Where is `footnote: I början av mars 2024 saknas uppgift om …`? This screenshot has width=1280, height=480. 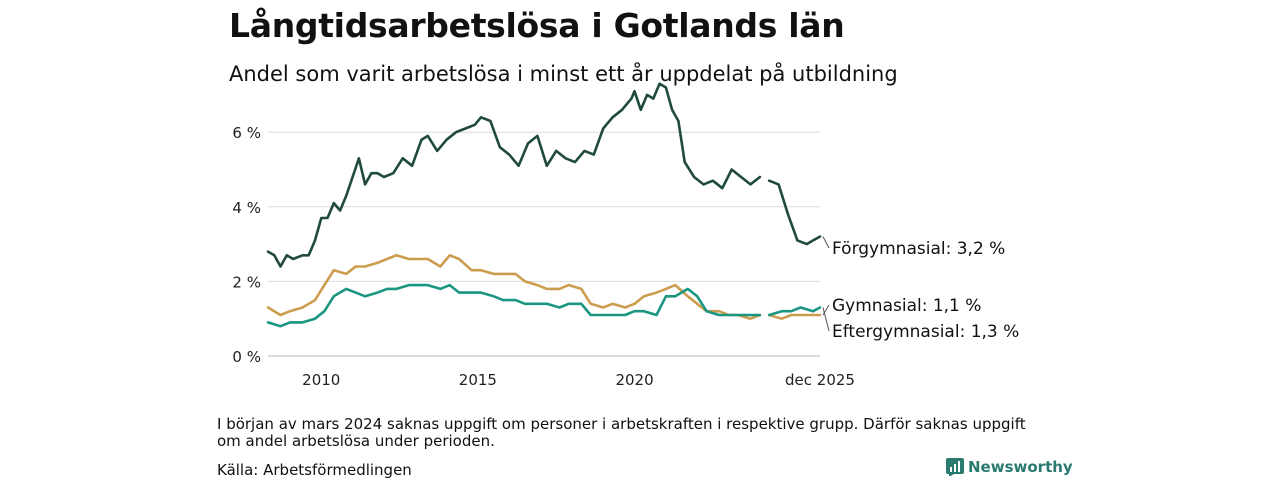 footnote: I början av mars 2024 saknas uppgift om … is located at coordinates (621, 432).